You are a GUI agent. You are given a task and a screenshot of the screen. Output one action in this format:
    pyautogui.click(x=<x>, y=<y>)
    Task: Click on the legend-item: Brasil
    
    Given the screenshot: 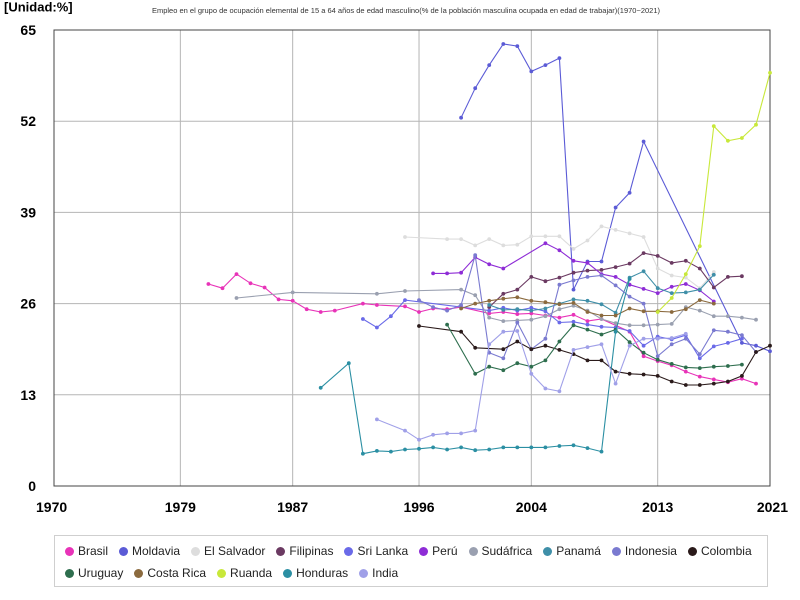 What is the action you would take?
    pyautogui.click(x=86, y=551)
    